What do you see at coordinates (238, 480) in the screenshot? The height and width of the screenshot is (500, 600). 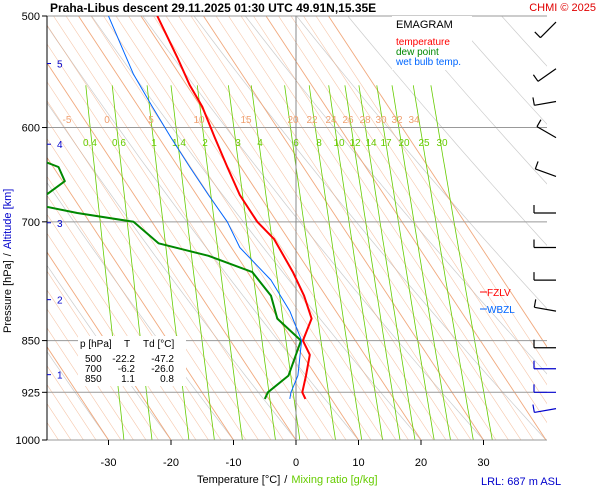 I see `temperature-axis-label: Temperature [°C]` at bounding box center [238, 480].